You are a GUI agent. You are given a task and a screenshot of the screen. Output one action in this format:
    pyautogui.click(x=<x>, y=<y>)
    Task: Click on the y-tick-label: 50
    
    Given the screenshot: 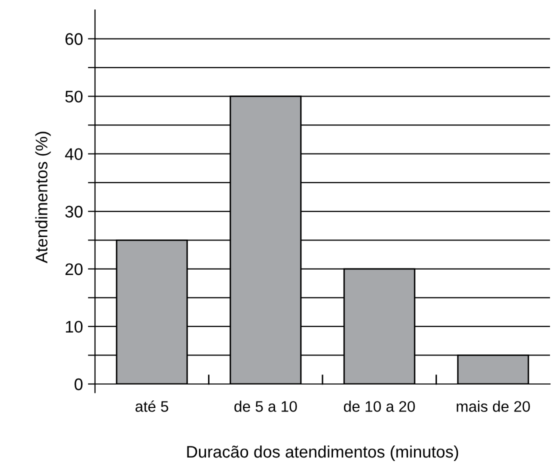 What is the action you would take?
    pyautogui.click(x=74, y=96)
    